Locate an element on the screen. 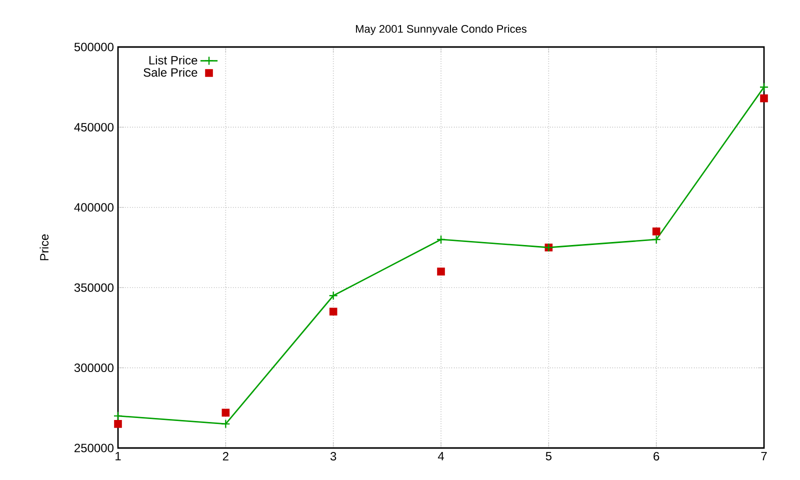 Image resolution: width=800 pixels, height=480 pixels. x-tick-label: 6 is located at coordinates (657, 456).